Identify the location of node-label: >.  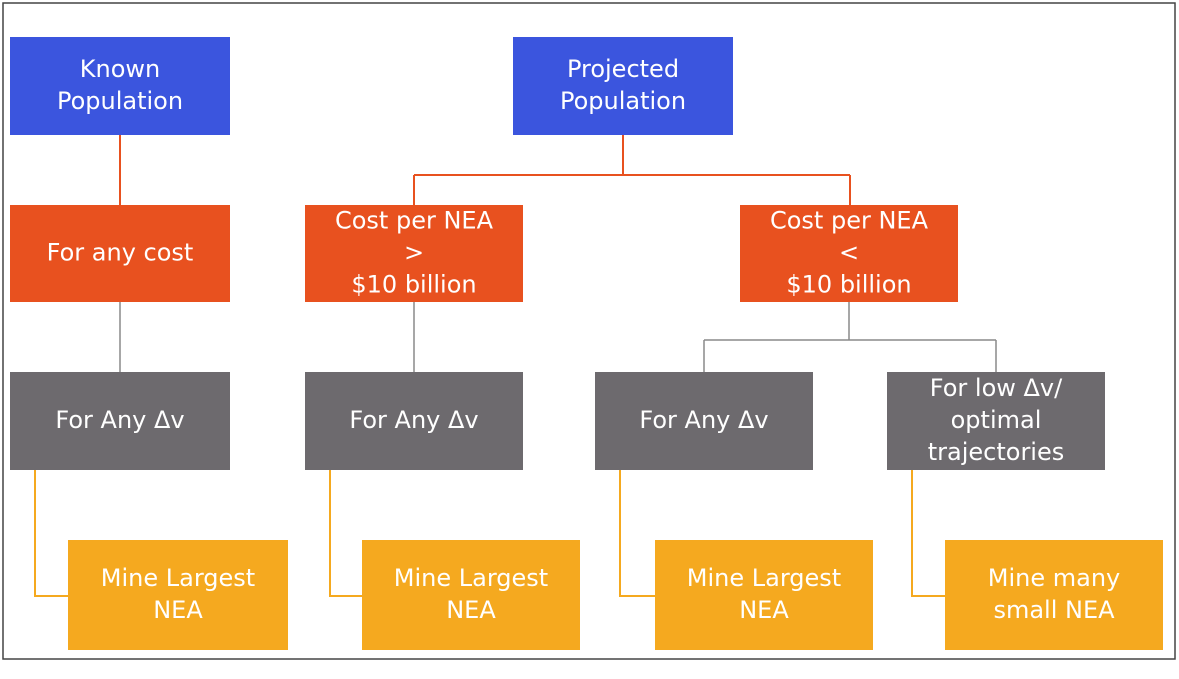
(414, 253).